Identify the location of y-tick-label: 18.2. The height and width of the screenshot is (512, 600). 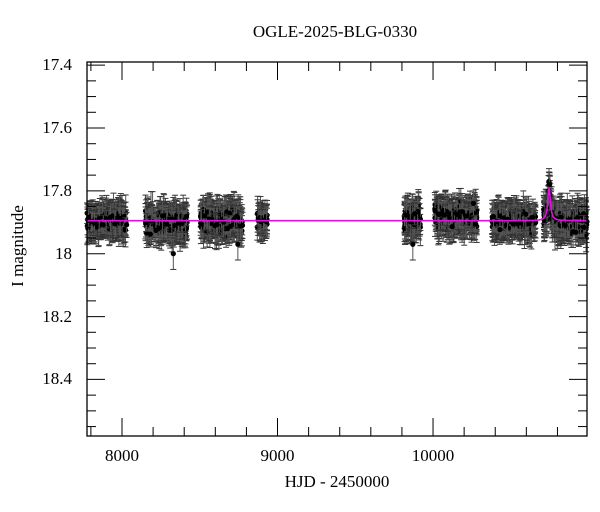
(57, 316).